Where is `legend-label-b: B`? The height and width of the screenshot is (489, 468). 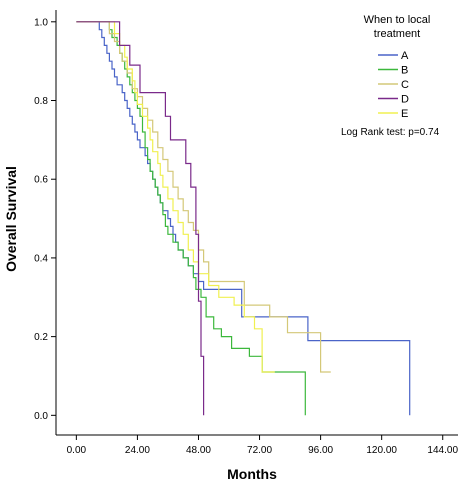 legend-label-b: B is located at coordinates (404, 71).